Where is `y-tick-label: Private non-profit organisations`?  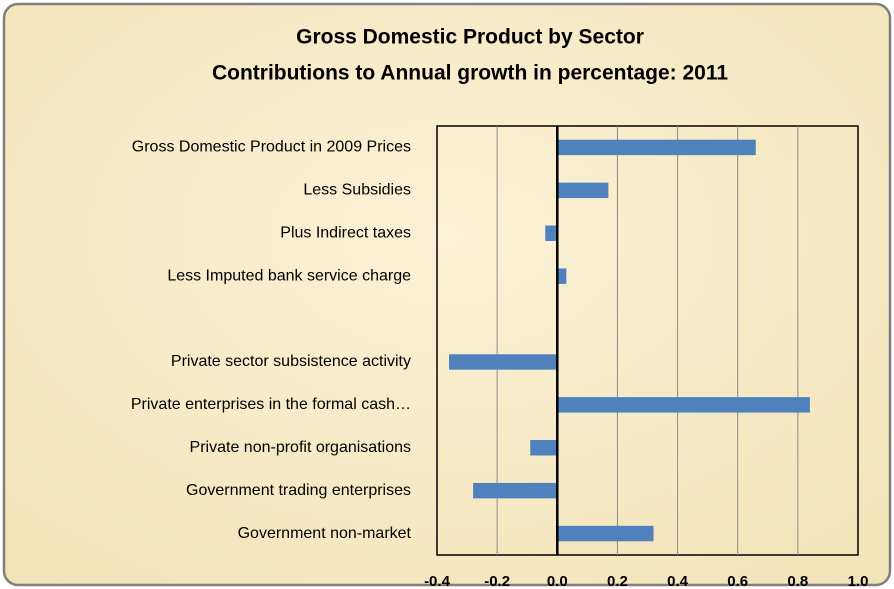
y-tick-label: Private non-profit organisations is located at coordinates (300, 447).